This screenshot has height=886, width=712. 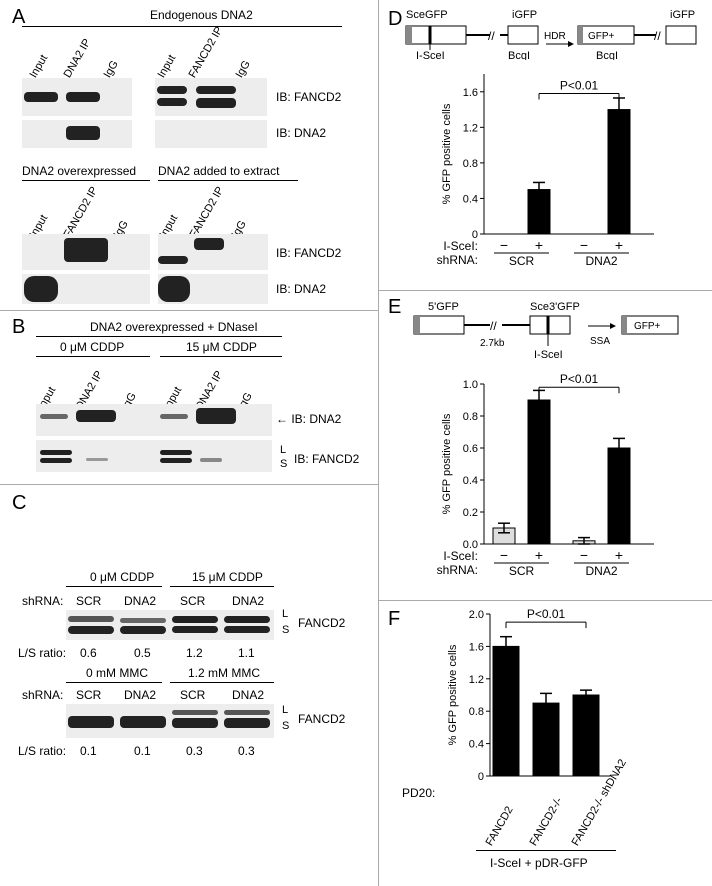 What do you see at coordinates (167, 66) in the screenshot?
I see `lane-input: Input` at bounding box center [167, 66].